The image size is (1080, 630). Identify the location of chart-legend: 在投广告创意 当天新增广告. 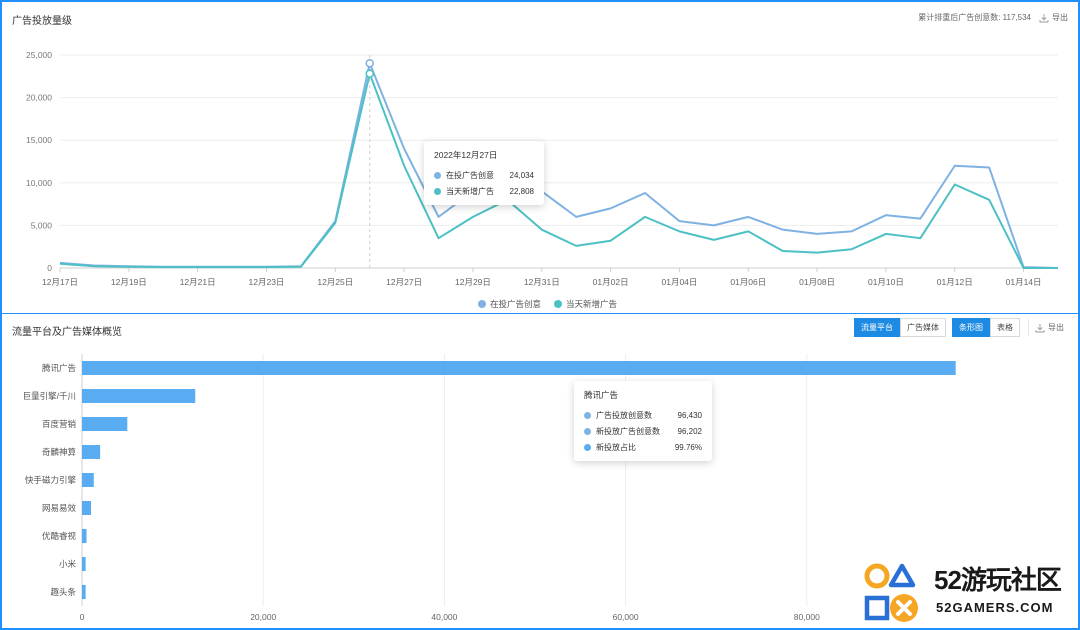
(547, 304).